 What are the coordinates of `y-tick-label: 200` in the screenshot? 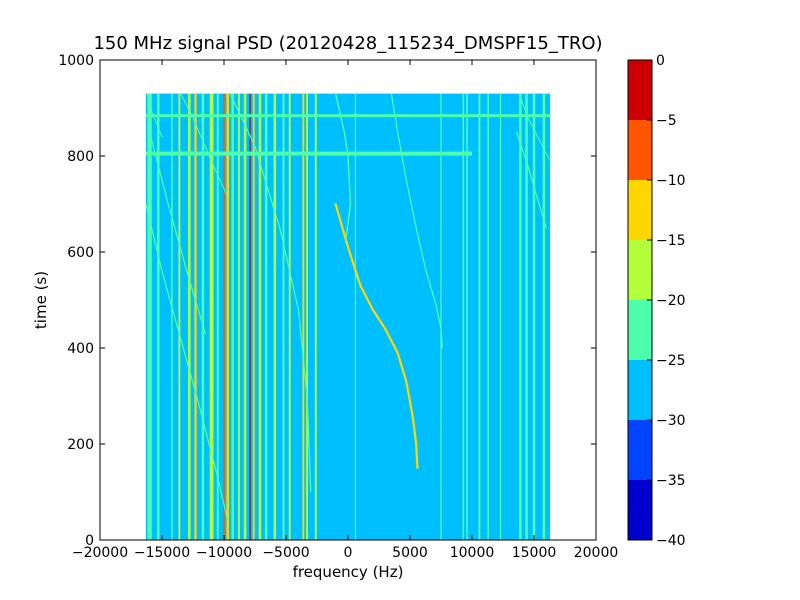 It's located at (80, 445).